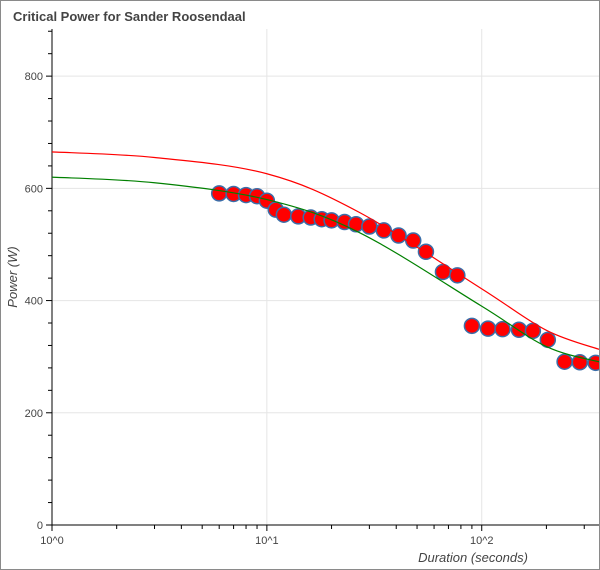  I want to click on y-tick-label: 200, so click(34, 414).